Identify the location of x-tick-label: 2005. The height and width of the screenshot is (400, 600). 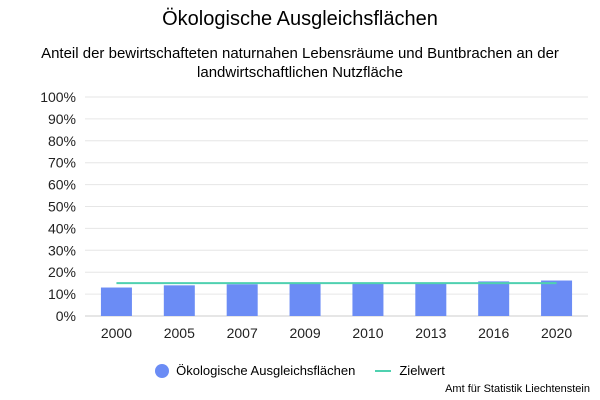
(179, 333).